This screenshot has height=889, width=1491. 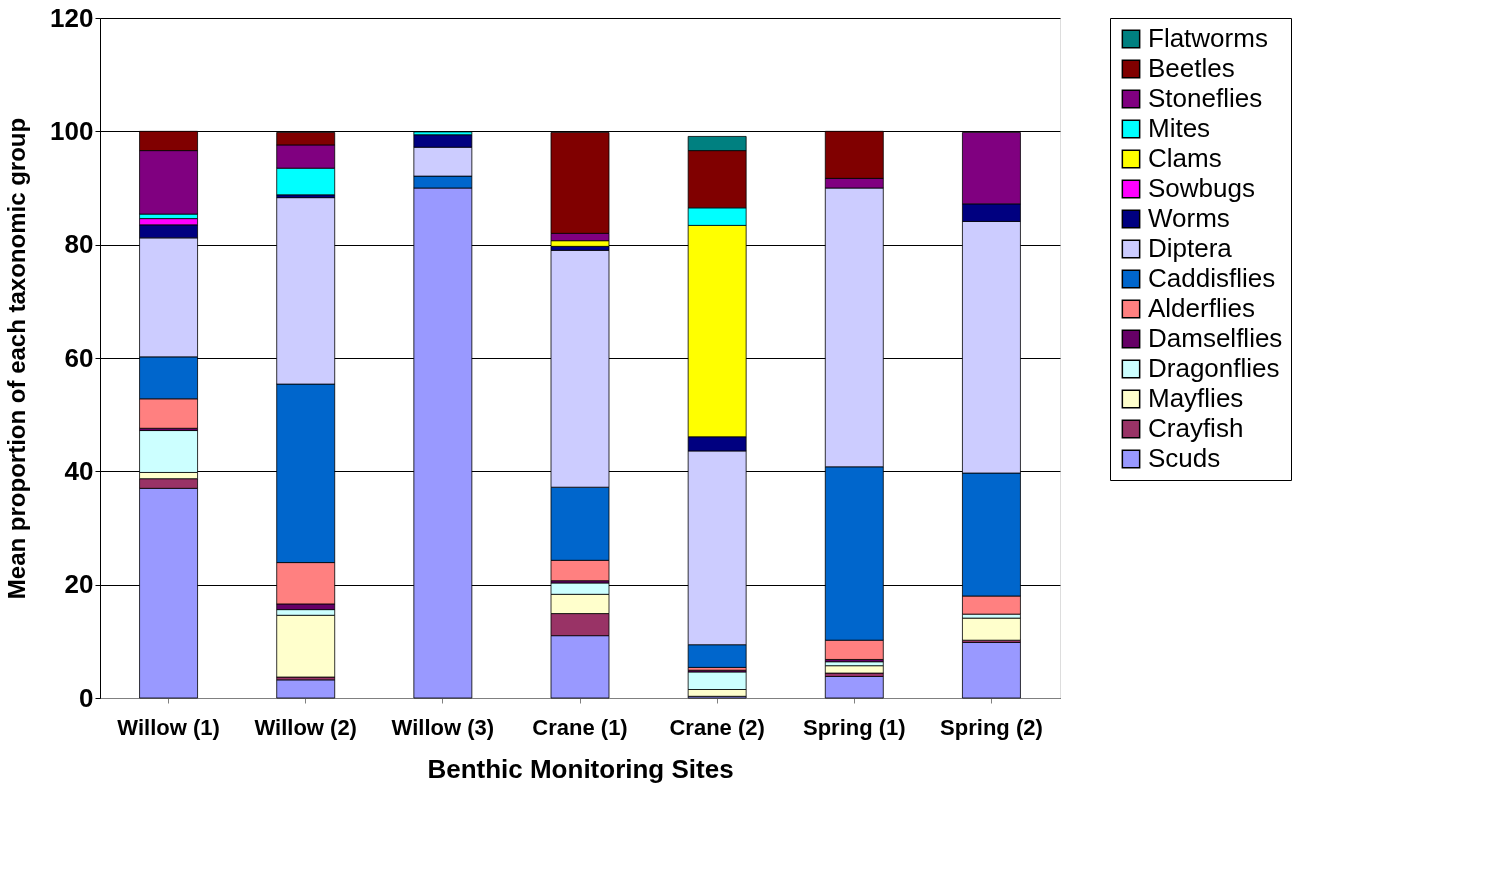 I want to click on legend-label: Stoneflies, so click(x=1205, y=98).